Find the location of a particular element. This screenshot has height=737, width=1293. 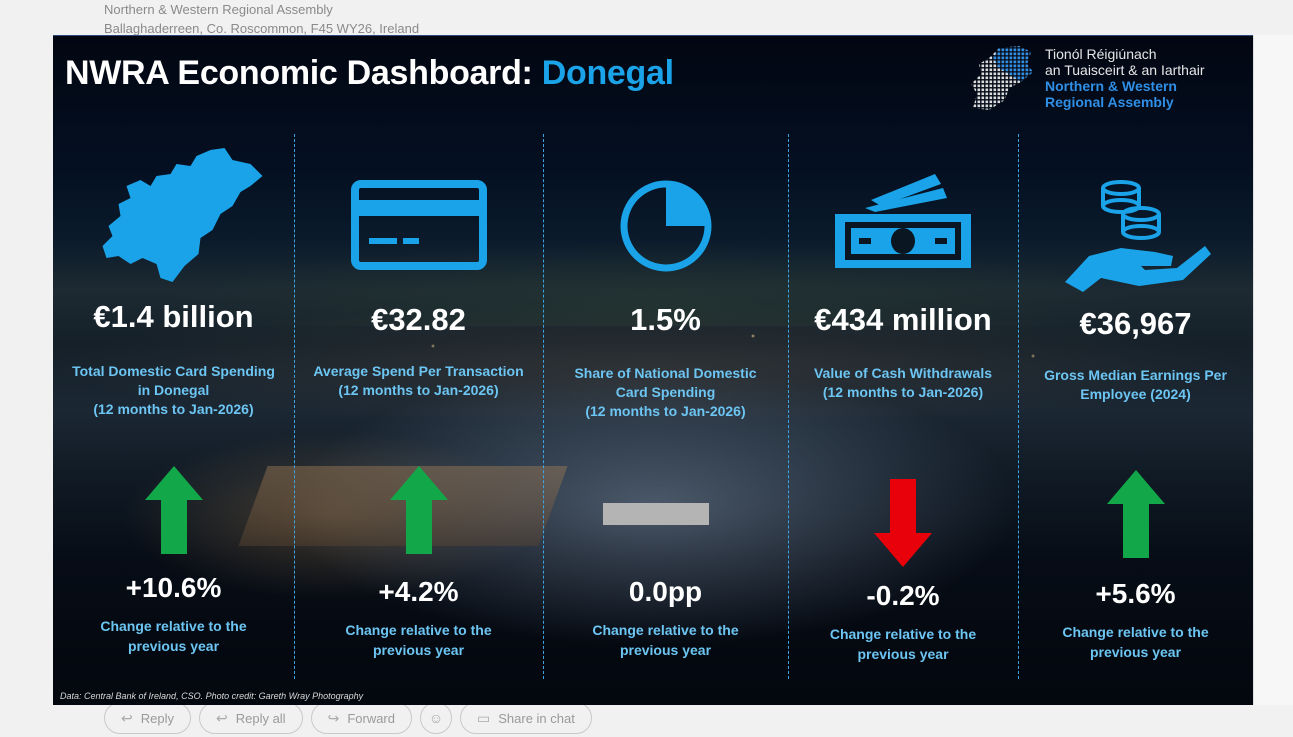

share-in-chat-button: ▭ Share in chat is located at coordinates (526, 718).